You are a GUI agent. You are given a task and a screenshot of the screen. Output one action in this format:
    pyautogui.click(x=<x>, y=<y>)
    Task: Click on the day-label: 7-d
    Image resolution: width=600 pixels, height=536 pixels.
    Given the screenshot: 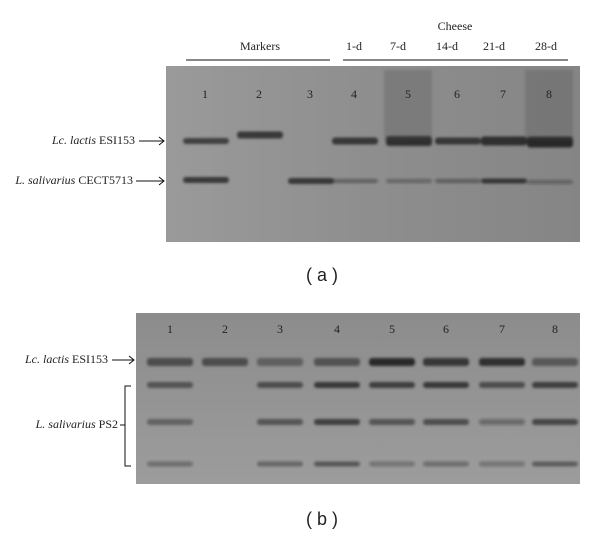 What is the action you would take?
    pyautogui.click(x=398, y=46)
    